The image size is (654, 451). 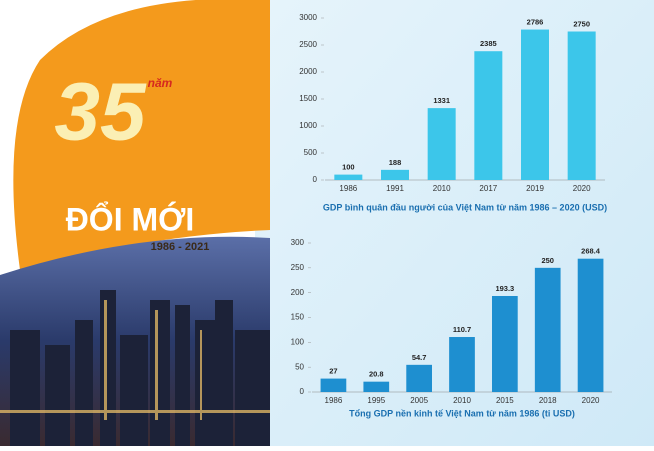 I want to click on poster-number: 35, so click(x=100, y=112).